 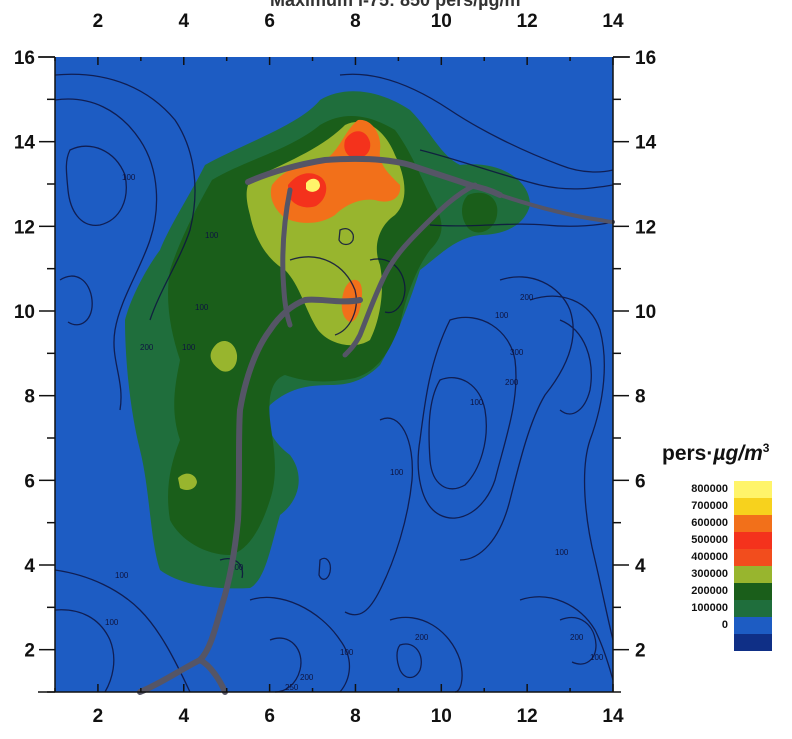 I want to click on zone-300k-south, so click(x=187, y=481).